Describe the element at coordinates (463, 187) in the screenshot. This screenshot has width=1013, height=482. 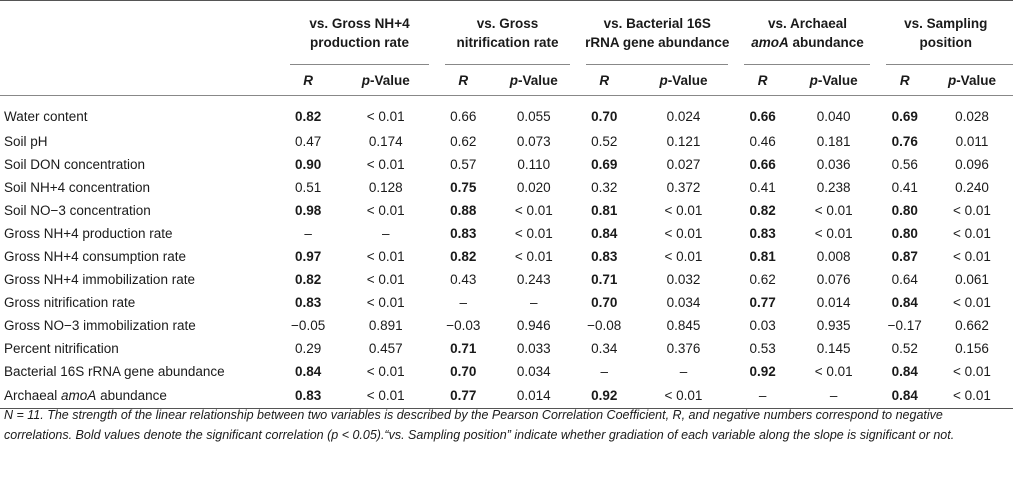
I see `r-value-cell: 0.75` at that location.